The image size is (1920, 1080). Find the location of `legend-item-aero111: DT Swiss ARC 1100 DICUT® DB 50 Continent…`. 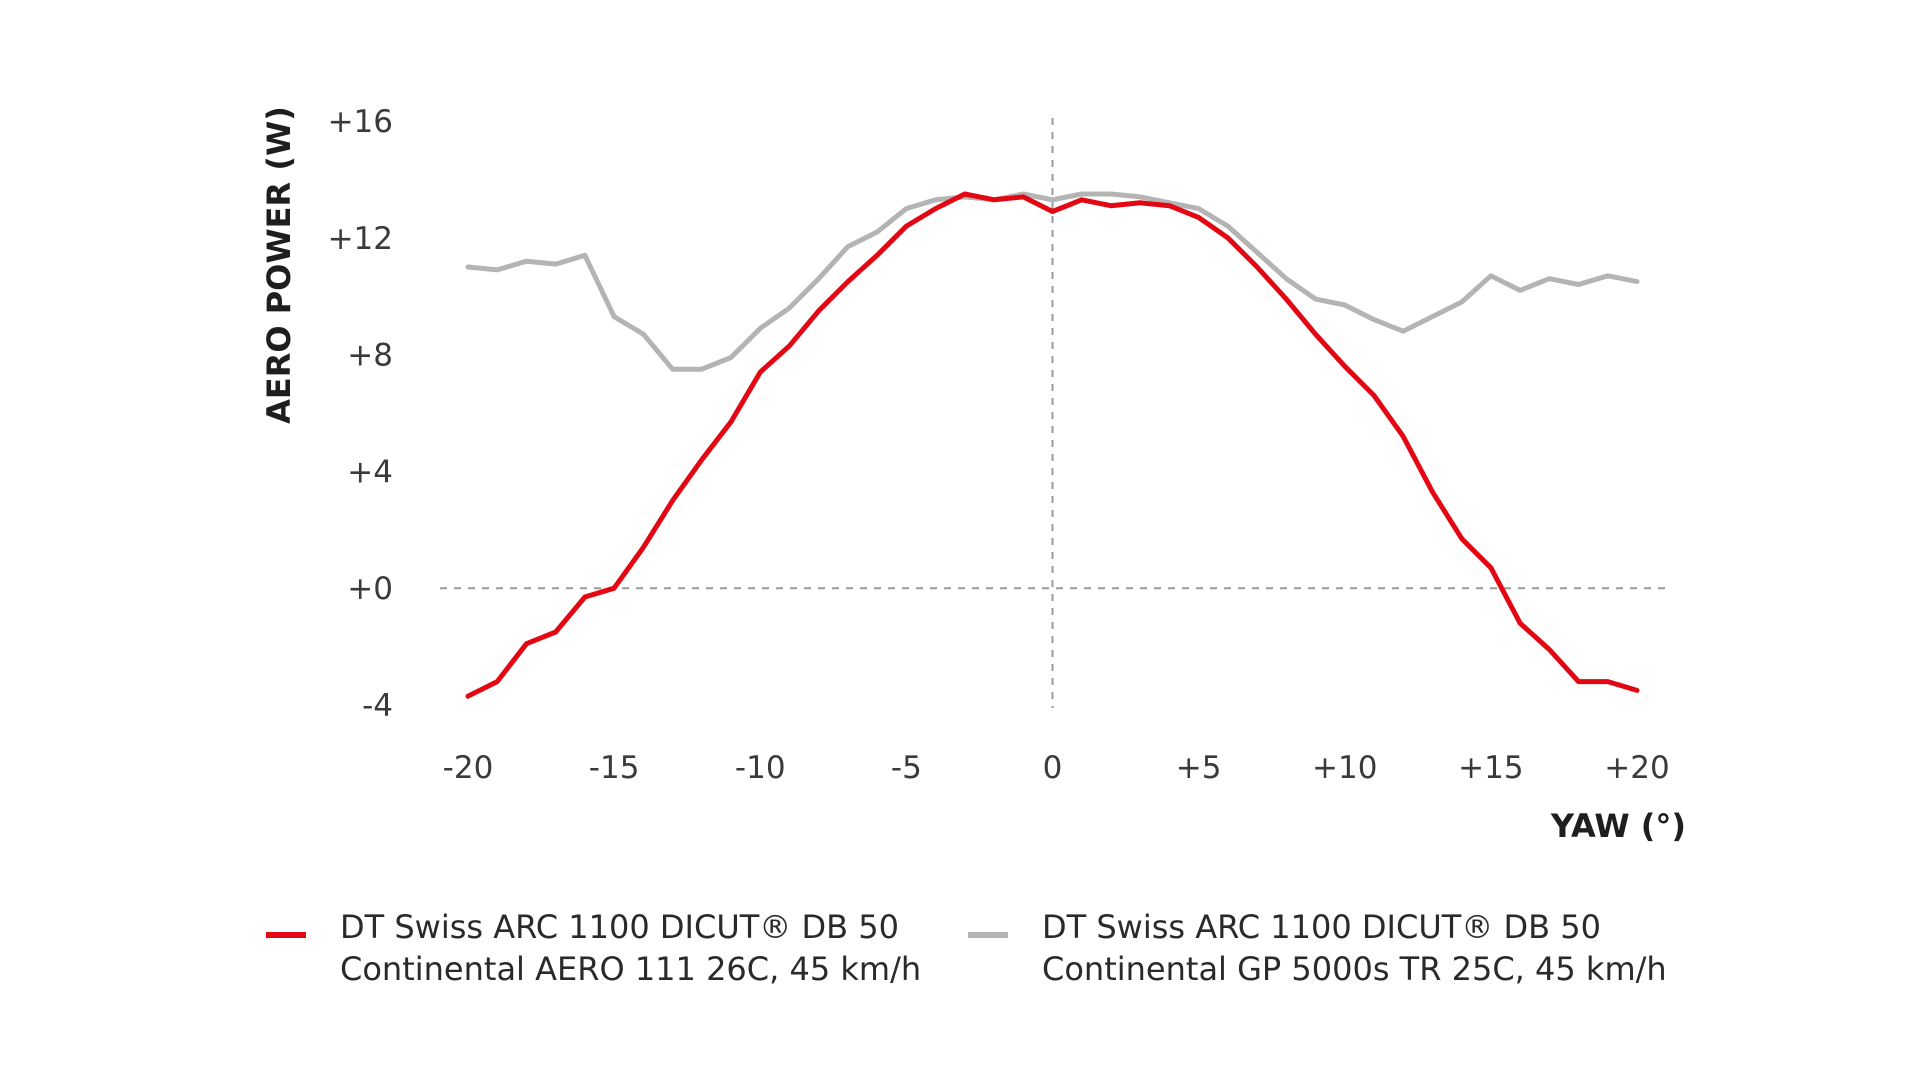

legend-item-aero111: DT Swiss ARC 1100 DICUT® DB 50 Continent… is located at coordinates (593, 948).